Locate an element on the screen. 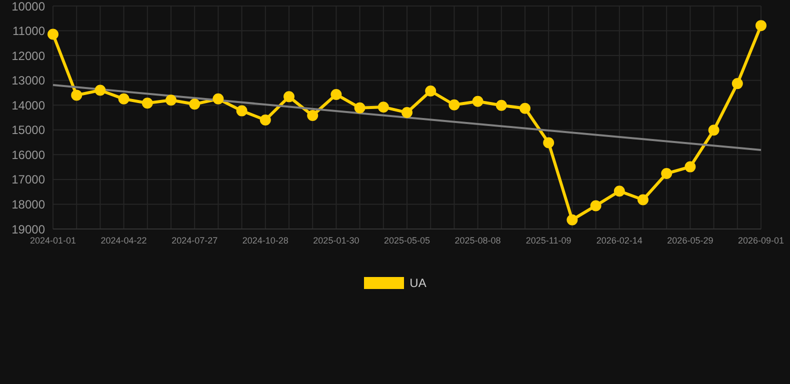  x-tick-label: 2025-08-08 is located at coordinates (477, 240).